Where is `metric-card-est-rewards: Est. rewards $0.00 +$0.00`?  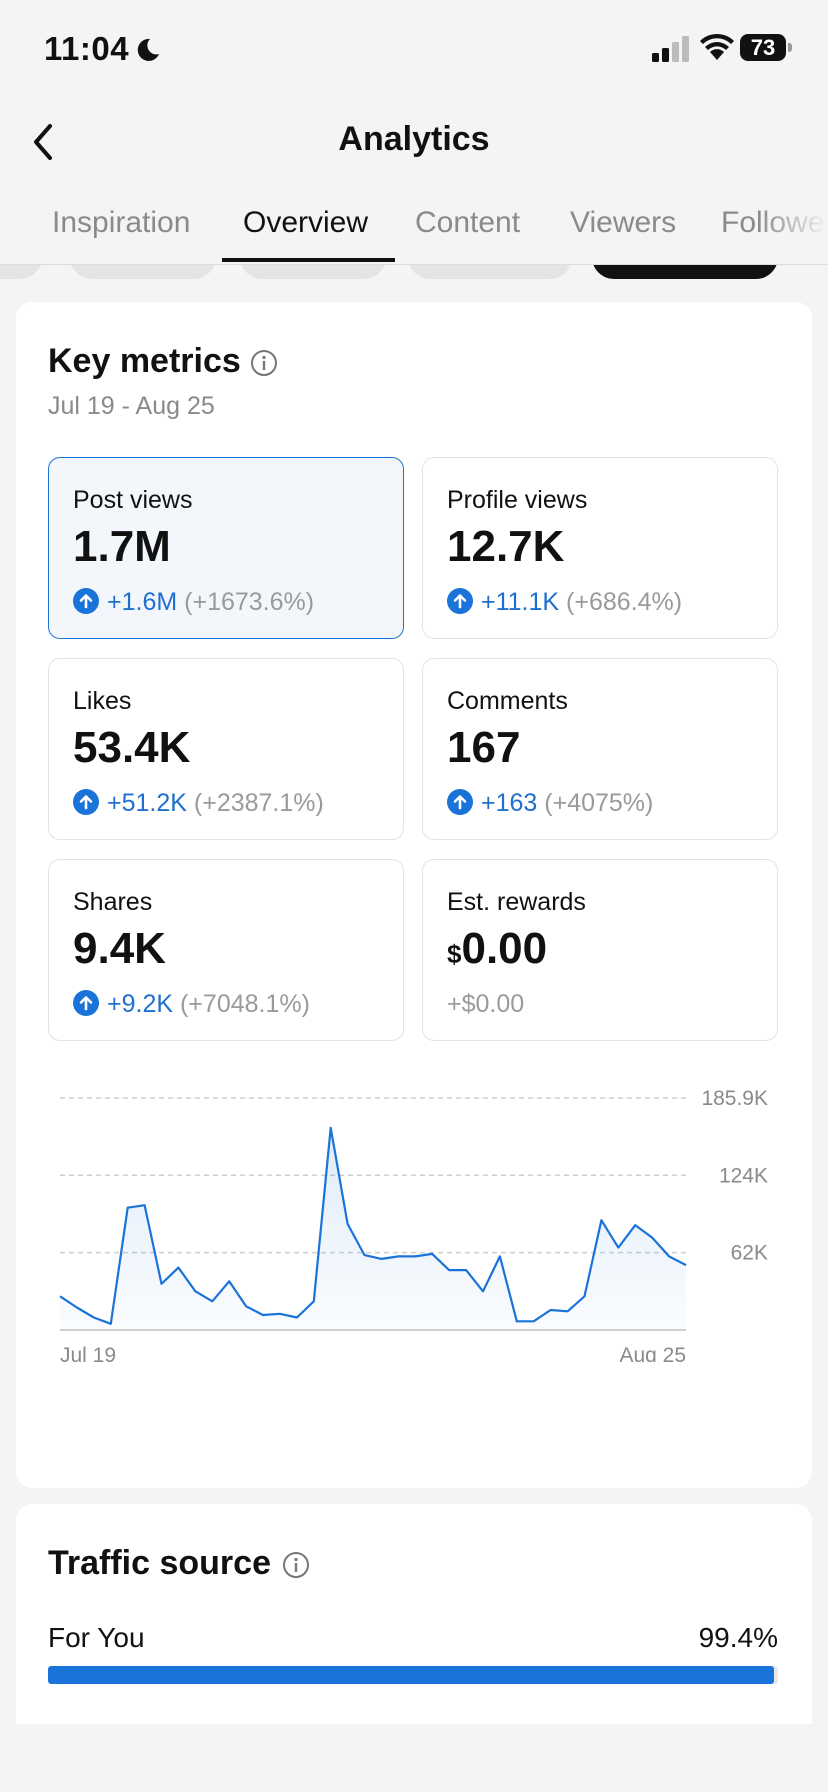 metric-card-est-rewards: Est. rewards $0.00 +$0.00 is located at coordinates (600, 950).